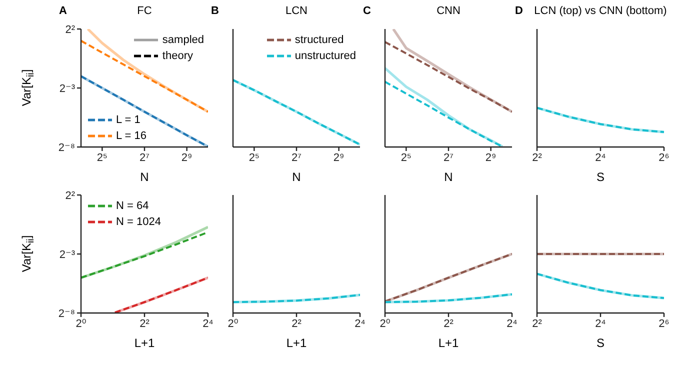  What do you see at coordinates (131, 136) in the screenshot?
I see `legend-label: L = 16` at bounding box center [131, 136].